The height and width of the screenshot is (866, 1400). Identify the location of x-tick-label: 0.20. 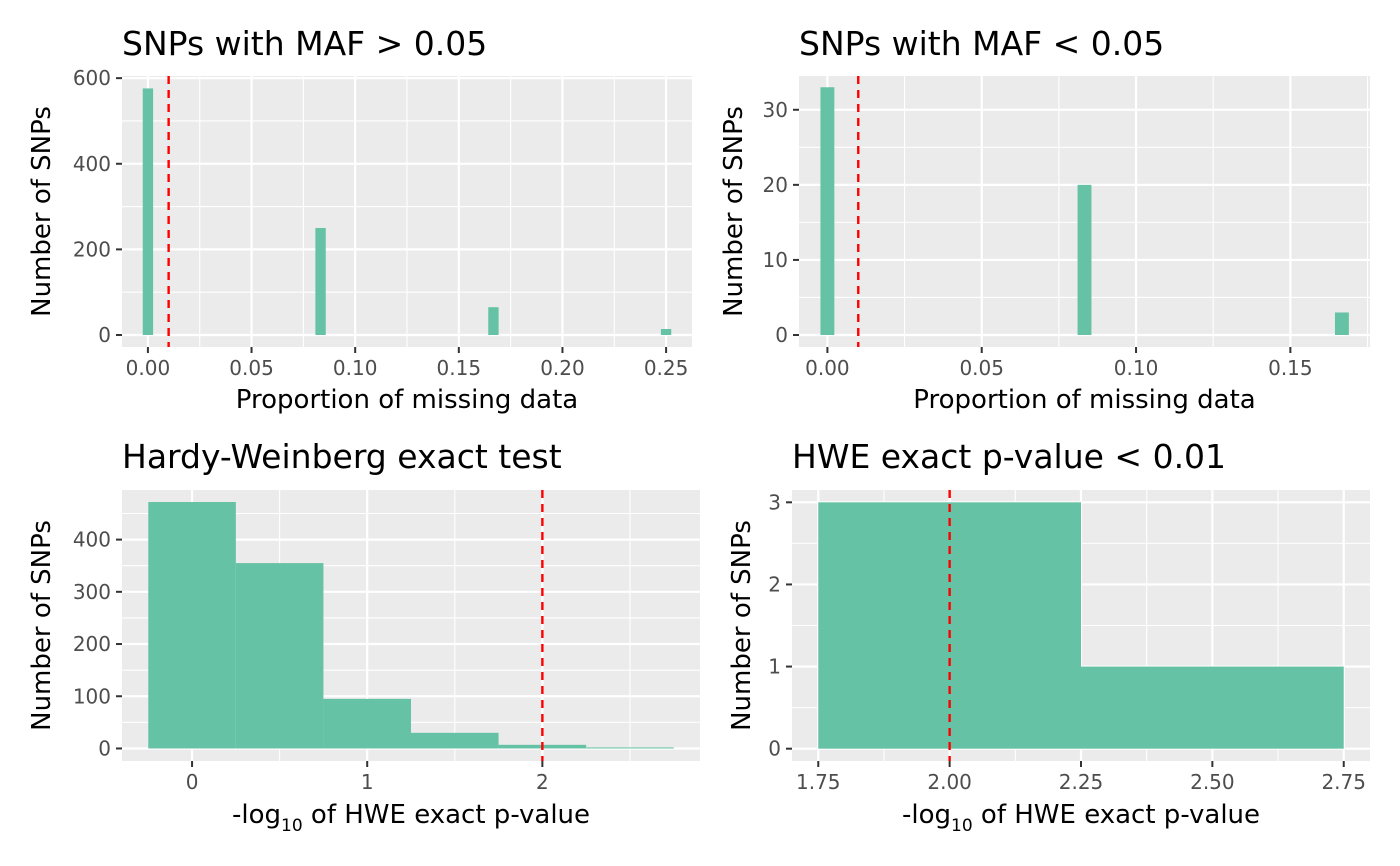
(562, 368).